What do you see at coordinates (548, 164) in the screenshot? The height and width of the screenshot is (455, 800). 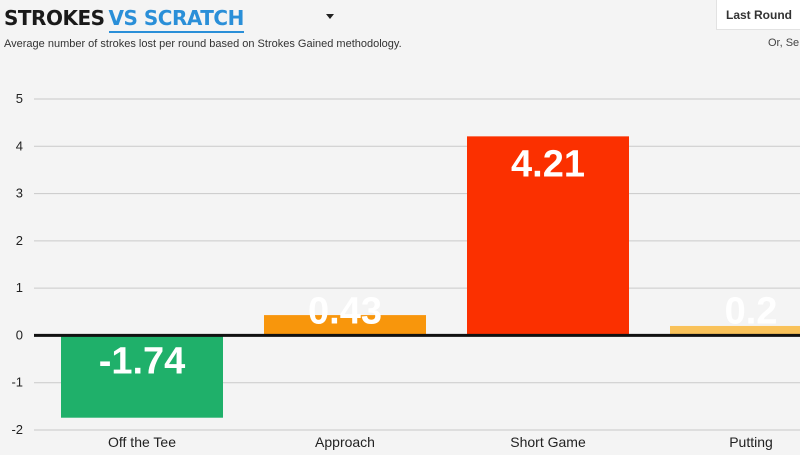 I see `data-label: 4.21` at bounding box center [548, 164].